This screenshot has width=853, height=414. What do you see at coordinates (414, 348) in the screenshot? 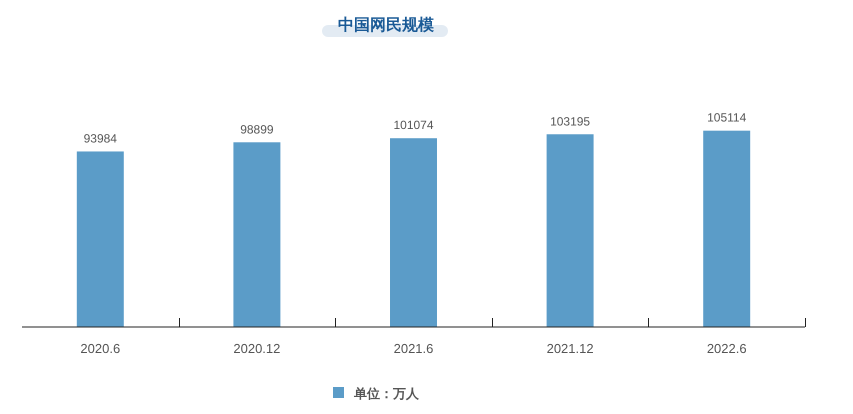
I see `x-tick-label: 2021.6` at bounding box center [414, 348].